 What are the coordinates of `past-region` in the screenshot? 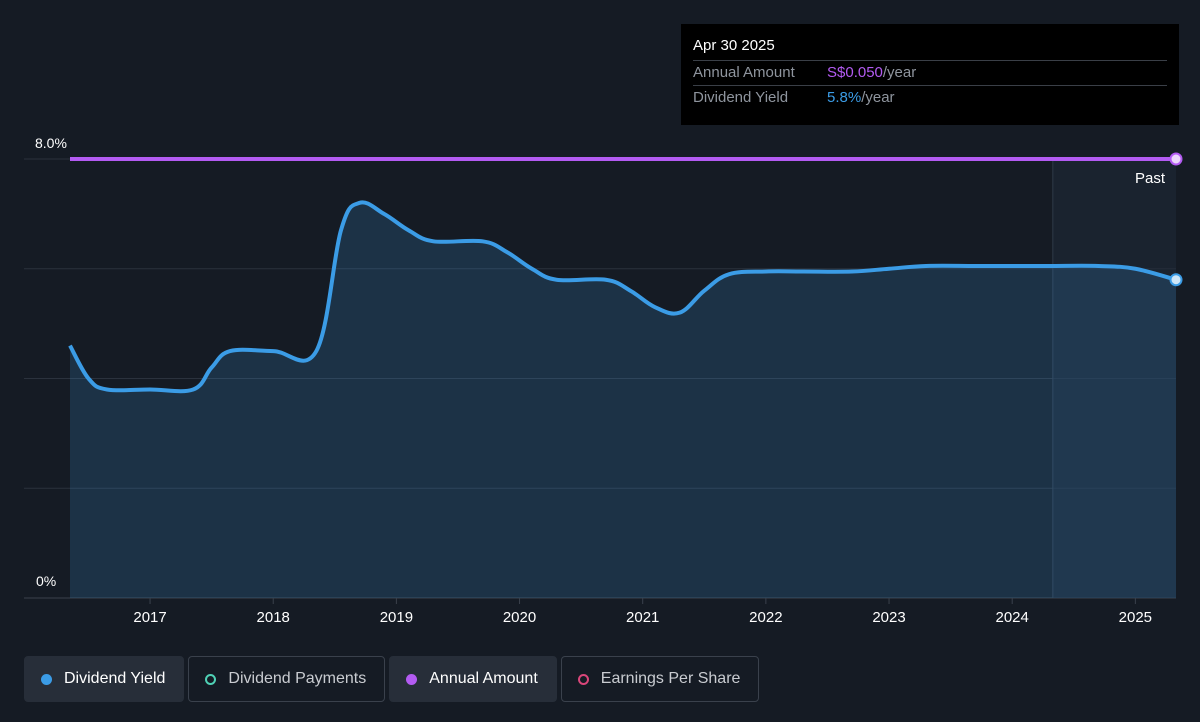 It's located at (1114, 378).